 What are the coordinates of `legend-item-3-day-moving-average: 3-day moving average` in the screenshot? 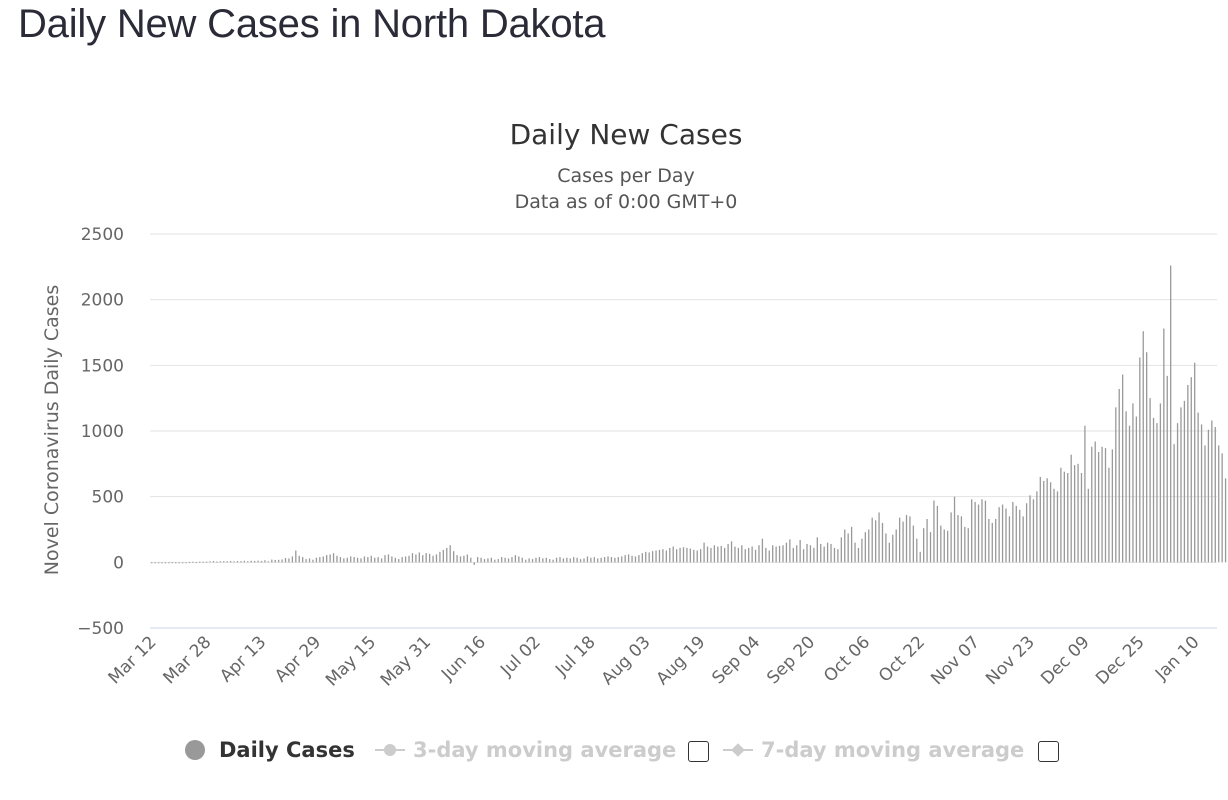 It's located at (525, 750).